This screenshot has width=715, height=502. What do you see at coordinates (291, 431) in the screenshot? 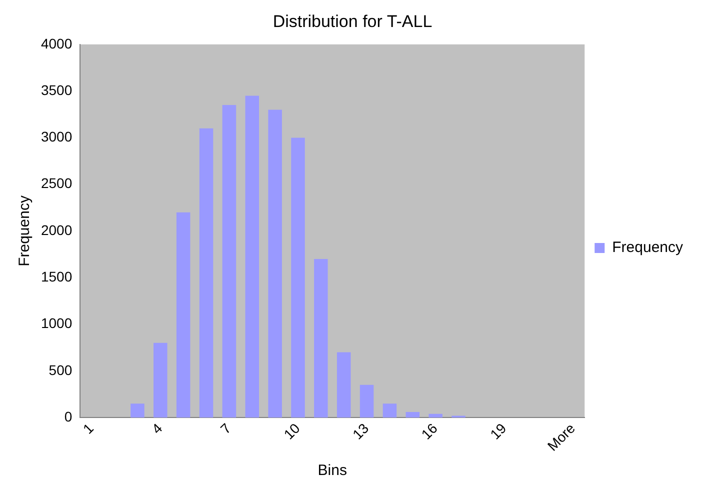
I see `x-tick-label: 10` at bounding box center [291, 431].